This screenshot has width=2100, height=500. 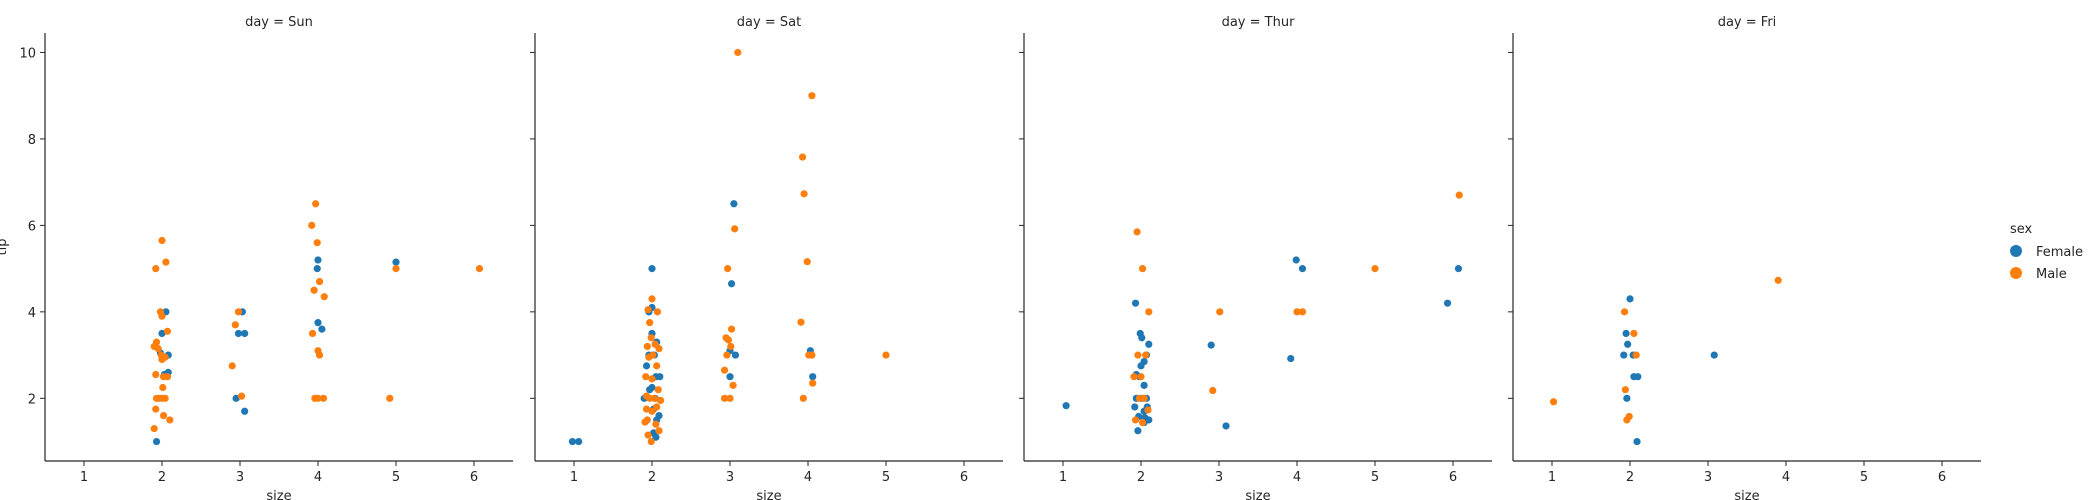 I want to click on y-tick-label: 10, so click(x=27, y=53).